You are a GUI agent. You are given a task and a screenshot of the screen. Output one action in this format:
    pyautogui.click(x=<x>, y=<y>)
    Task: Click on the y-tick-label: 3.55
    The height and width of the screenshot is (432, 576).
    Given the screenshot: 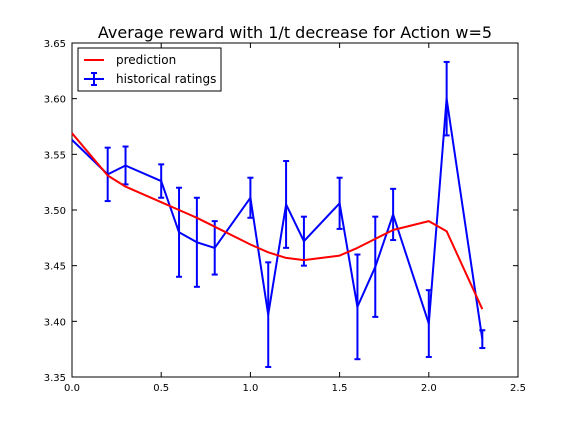 What is the action you would take?
    pyautogui.click(x=55, y=155)
    